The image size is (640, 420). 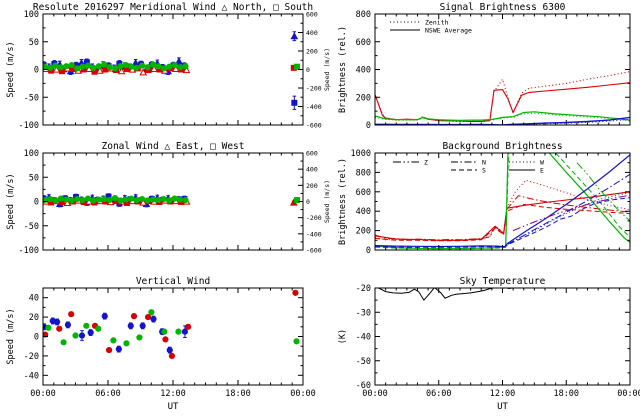 I want to click on x-tick-label: 06:00, so click(x=108, y=394).